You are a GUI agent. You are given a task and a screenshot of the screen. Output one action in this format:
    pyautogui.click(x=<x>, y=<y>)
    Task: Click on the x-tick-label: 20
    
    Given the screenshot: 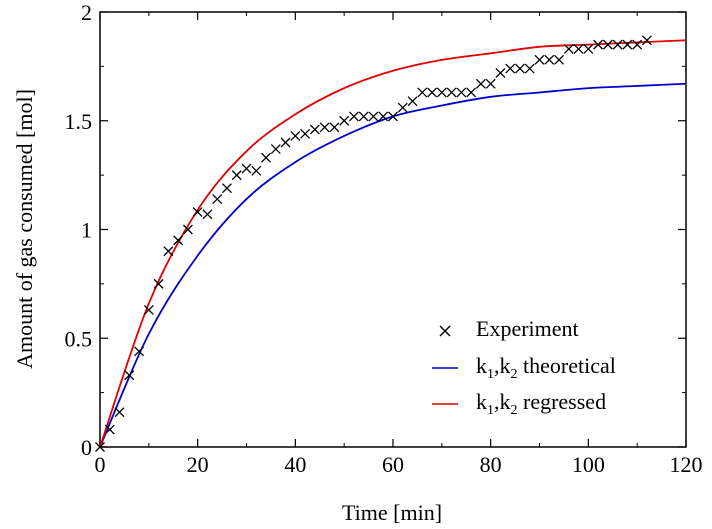 What is the action you would take?
    pyautogui.click(x=198, y=464)
    